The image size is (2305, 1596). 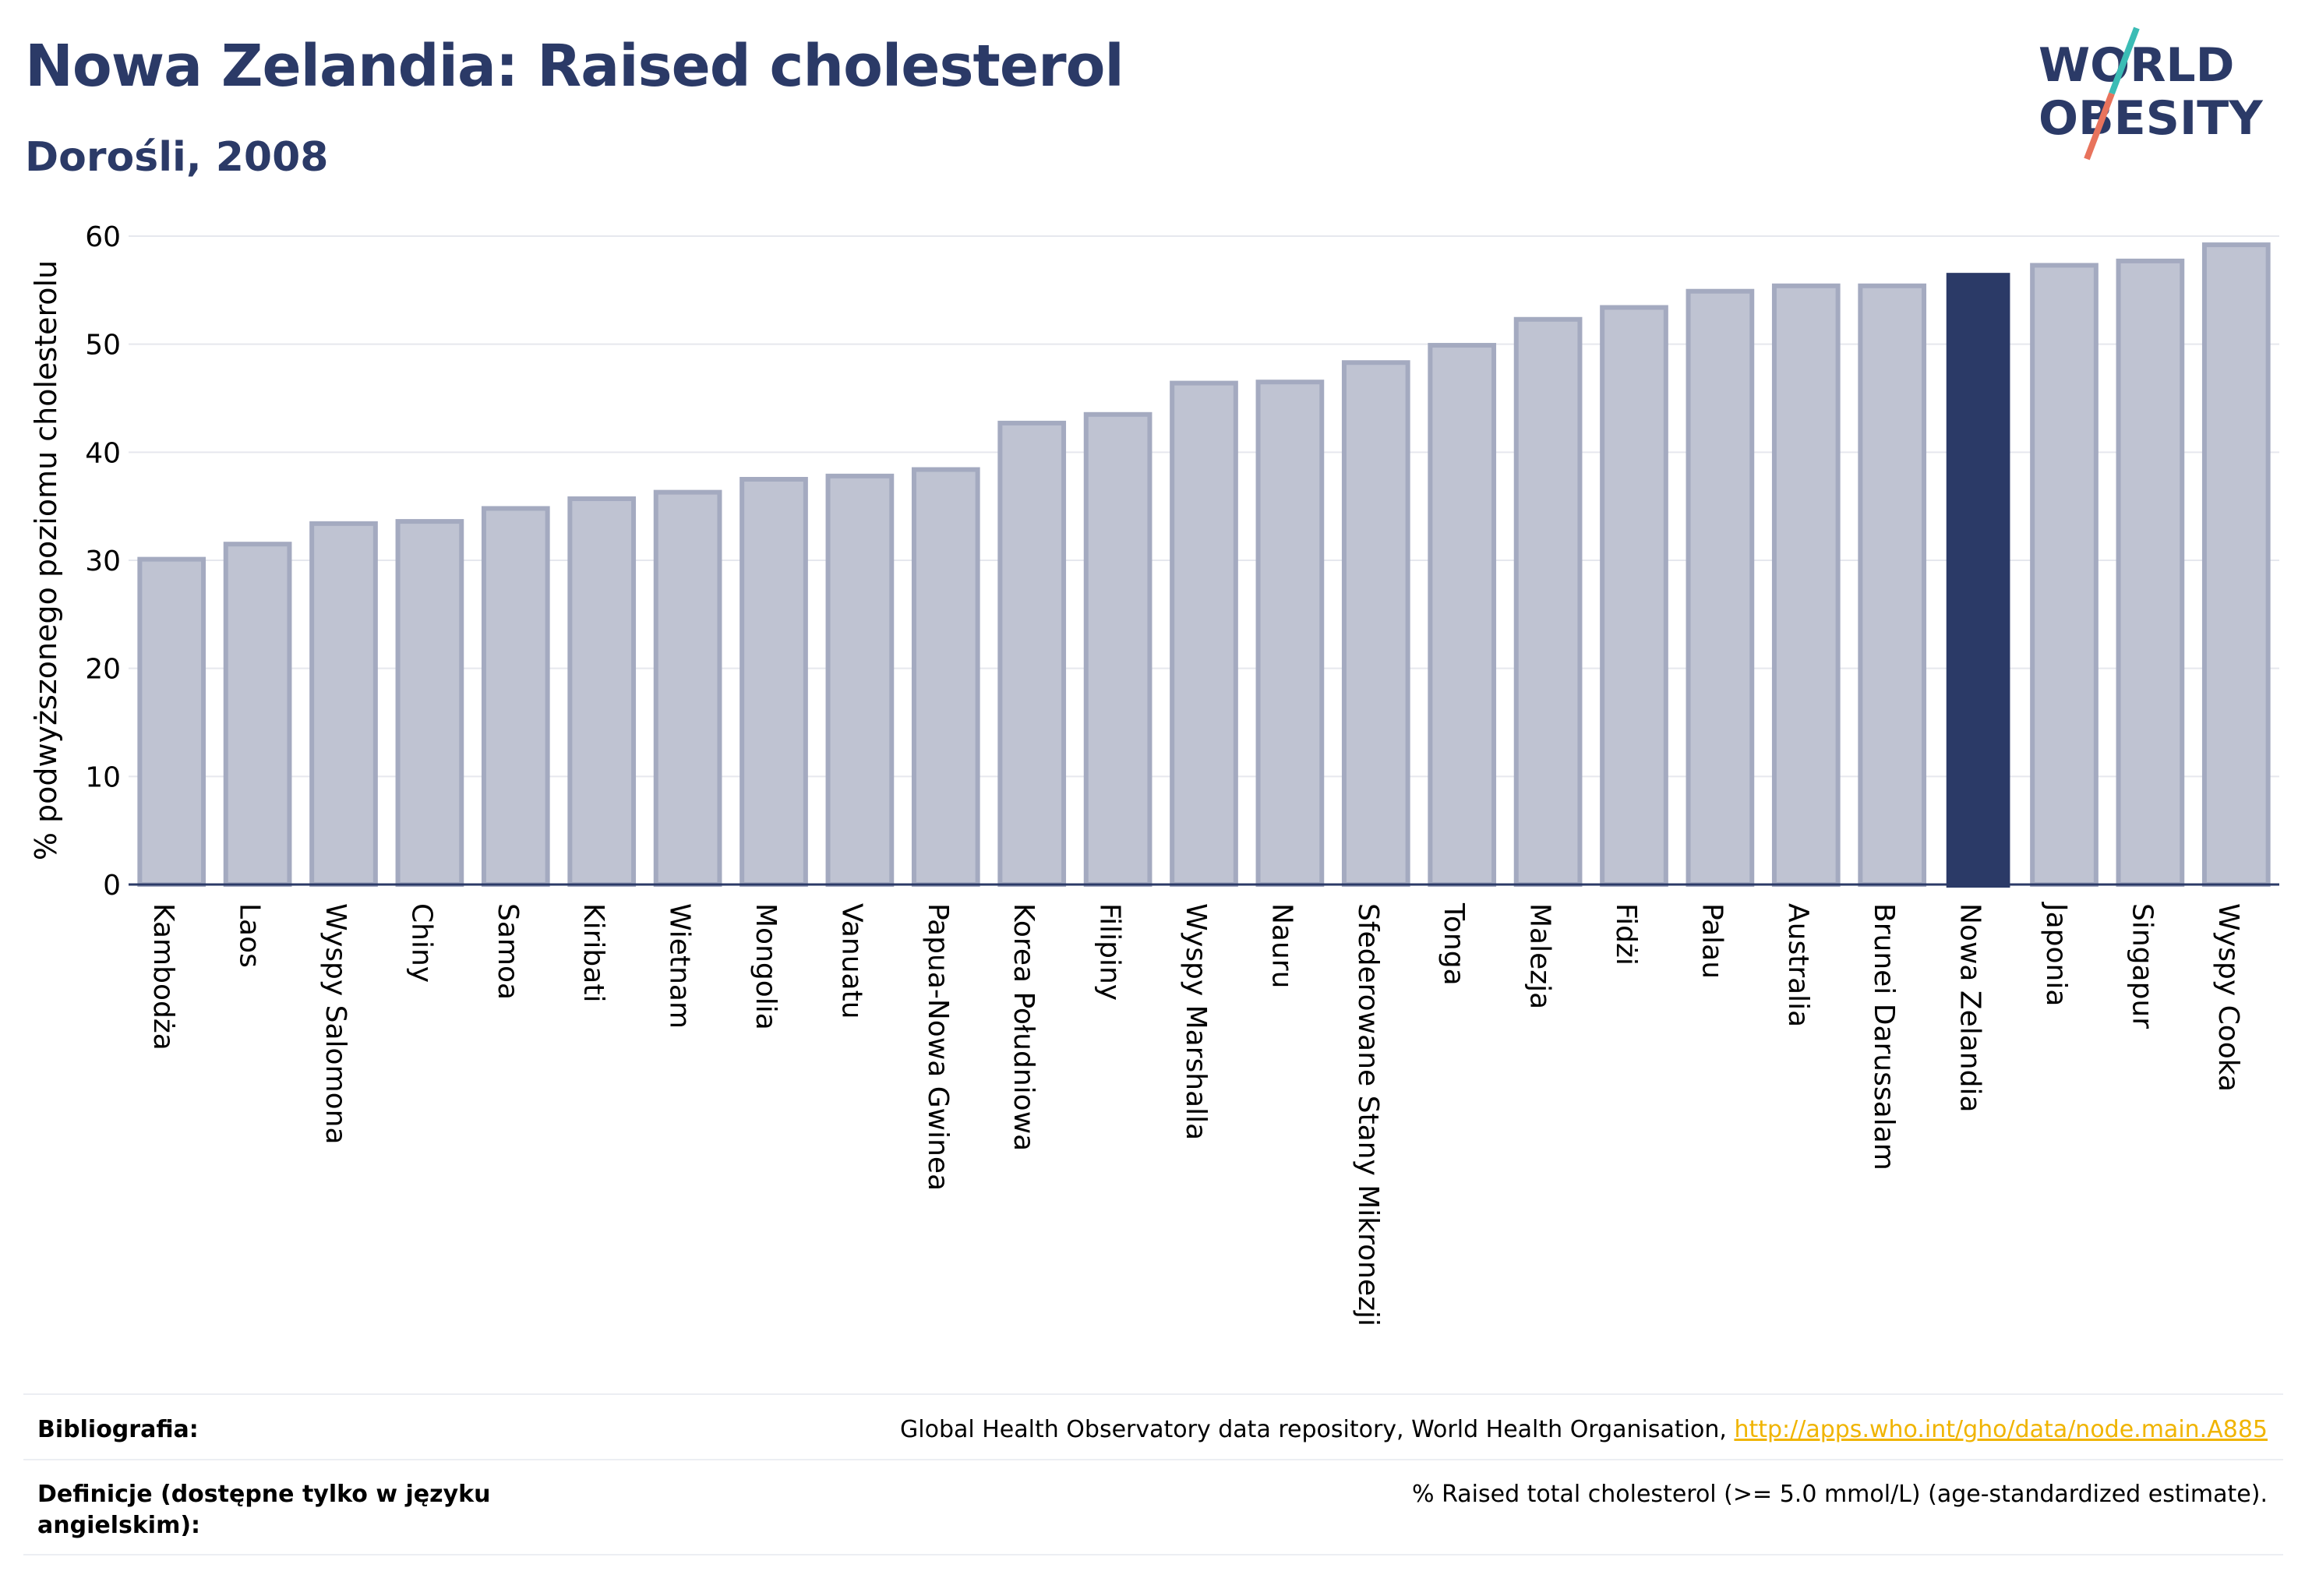 What do you see at coordinates (1798, 965) in the screenshot?
I see `x-tick-label: Australia` at bounding box center [1798, 965].